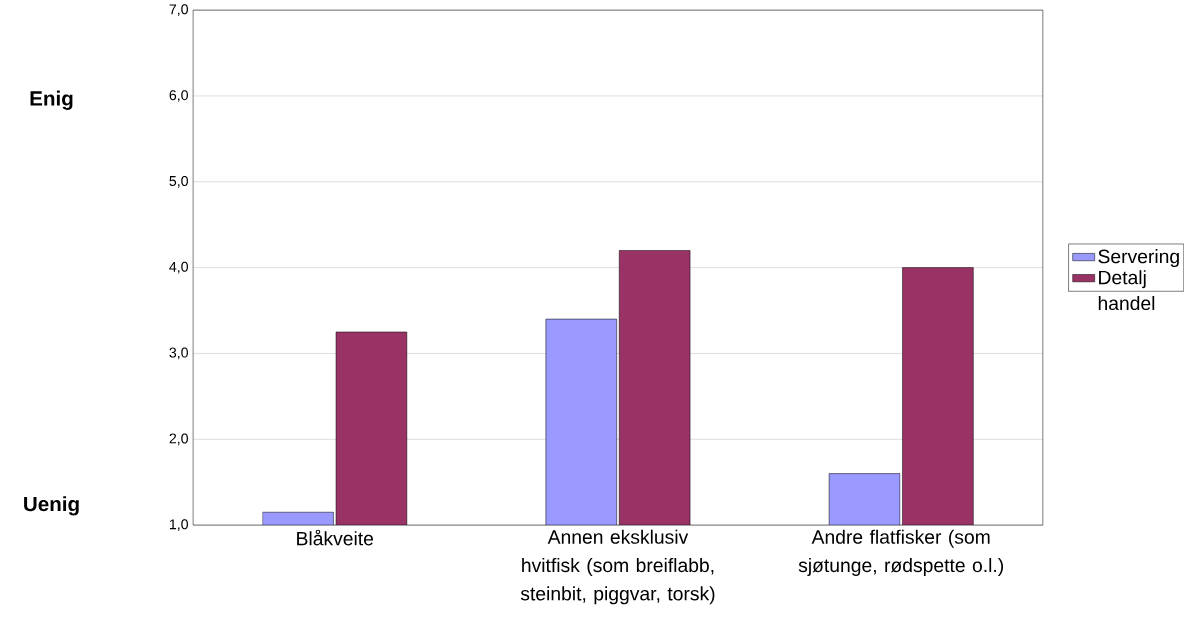  What do you see at coordinates (51, 506) in the screenshot?
I see `text: Uenig` at bounding box center [51, 506].